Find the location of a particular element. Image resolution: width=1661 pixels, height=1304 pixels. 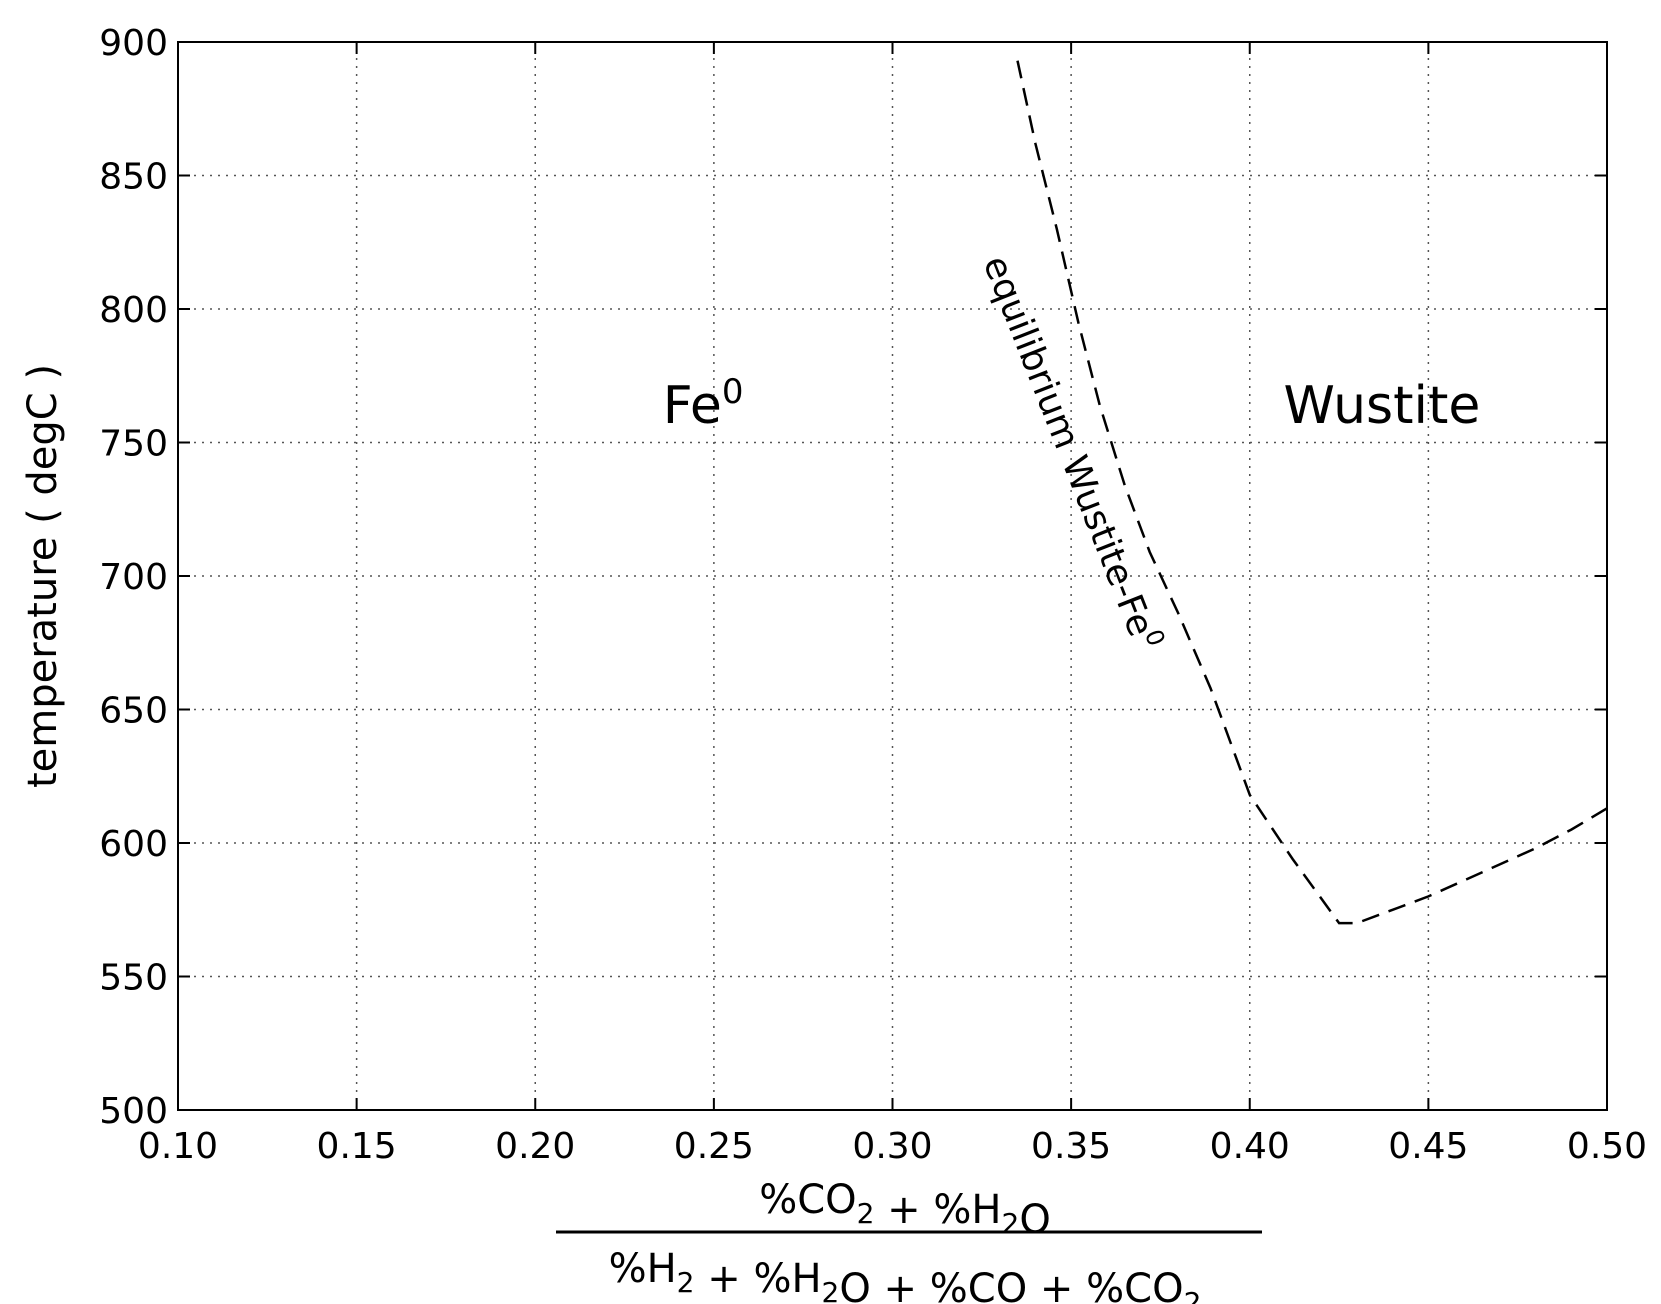

y-tick-label: 900 is located at coordinates (133, 43).